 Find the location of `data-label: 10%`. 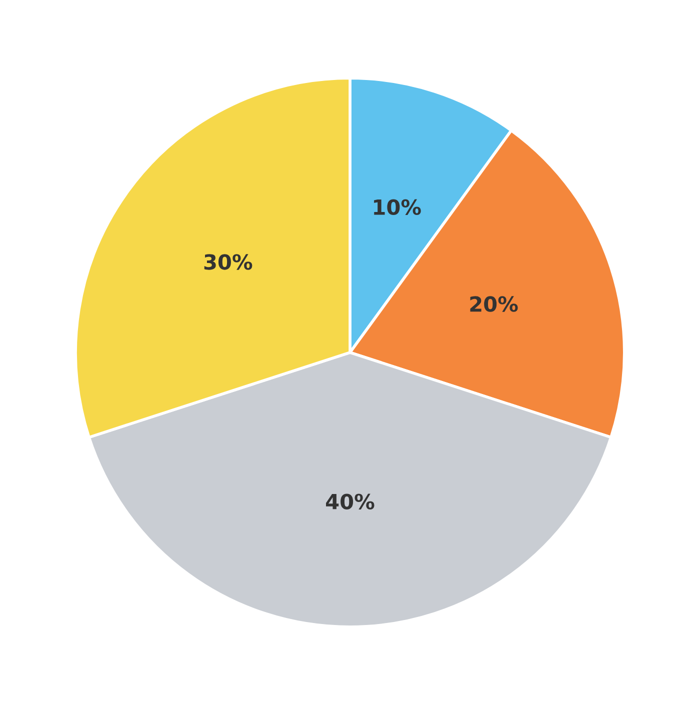

data-label: 10% is located at coordinates (397, 207).